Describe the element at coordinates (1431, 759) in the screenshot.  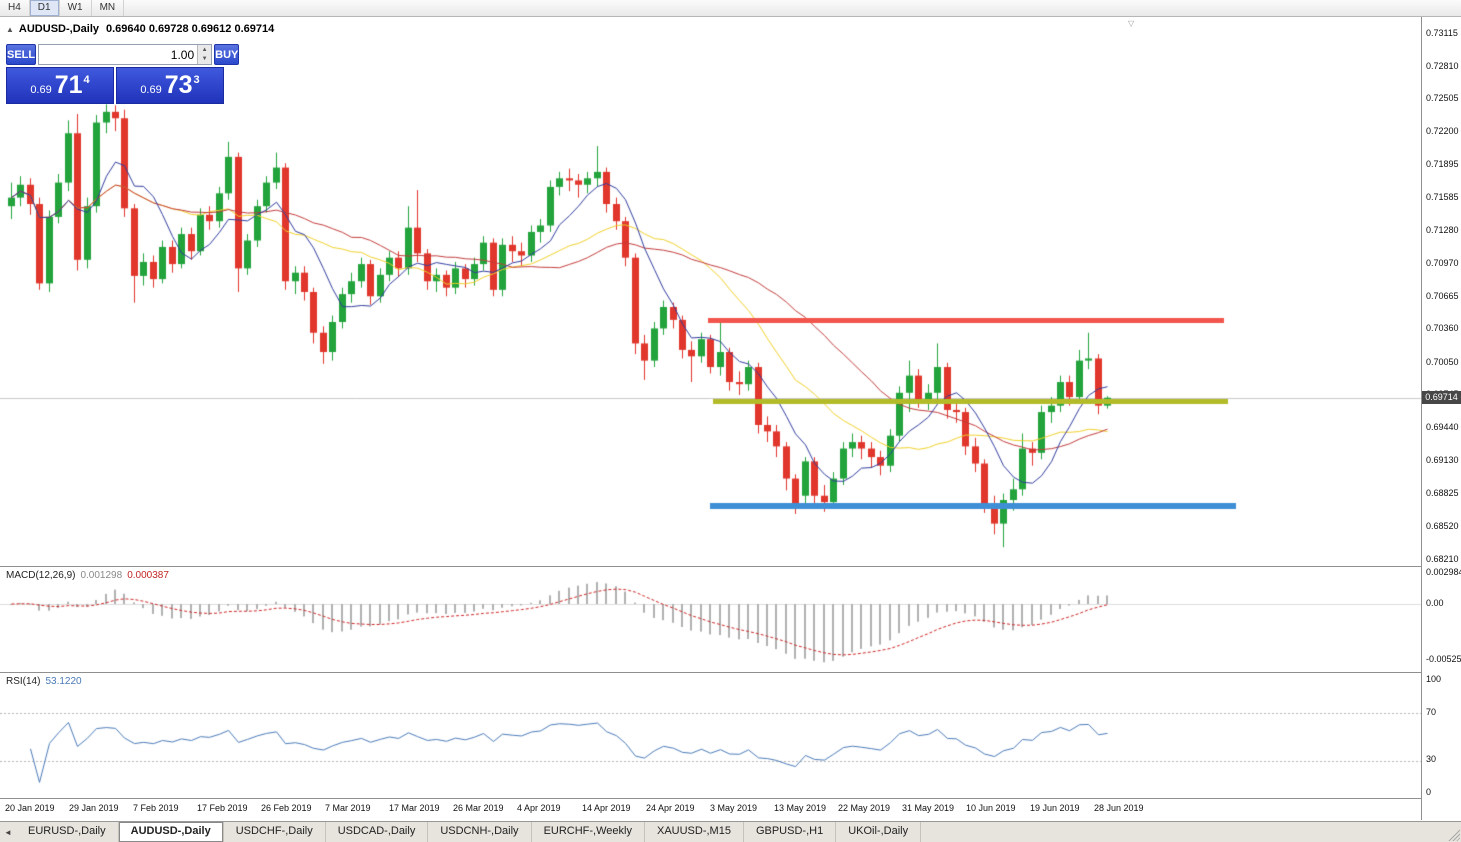
I see `rsi-axis-30: 30` at that location.